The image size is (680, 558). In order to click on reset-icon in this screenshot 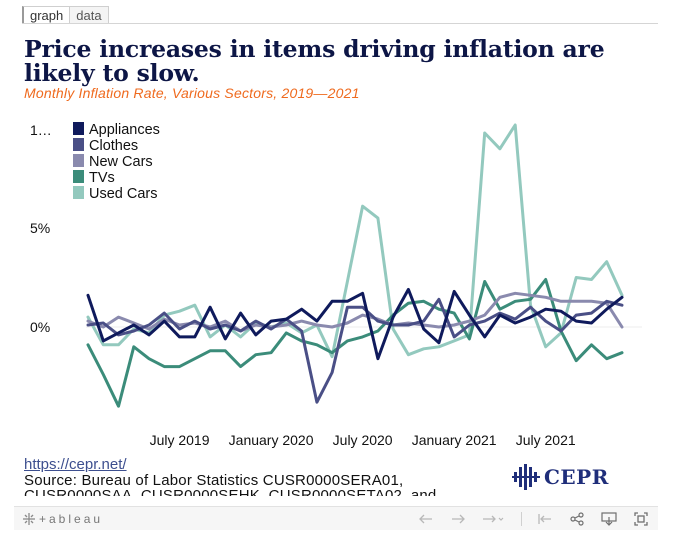, I will do `click(544, 519)`.